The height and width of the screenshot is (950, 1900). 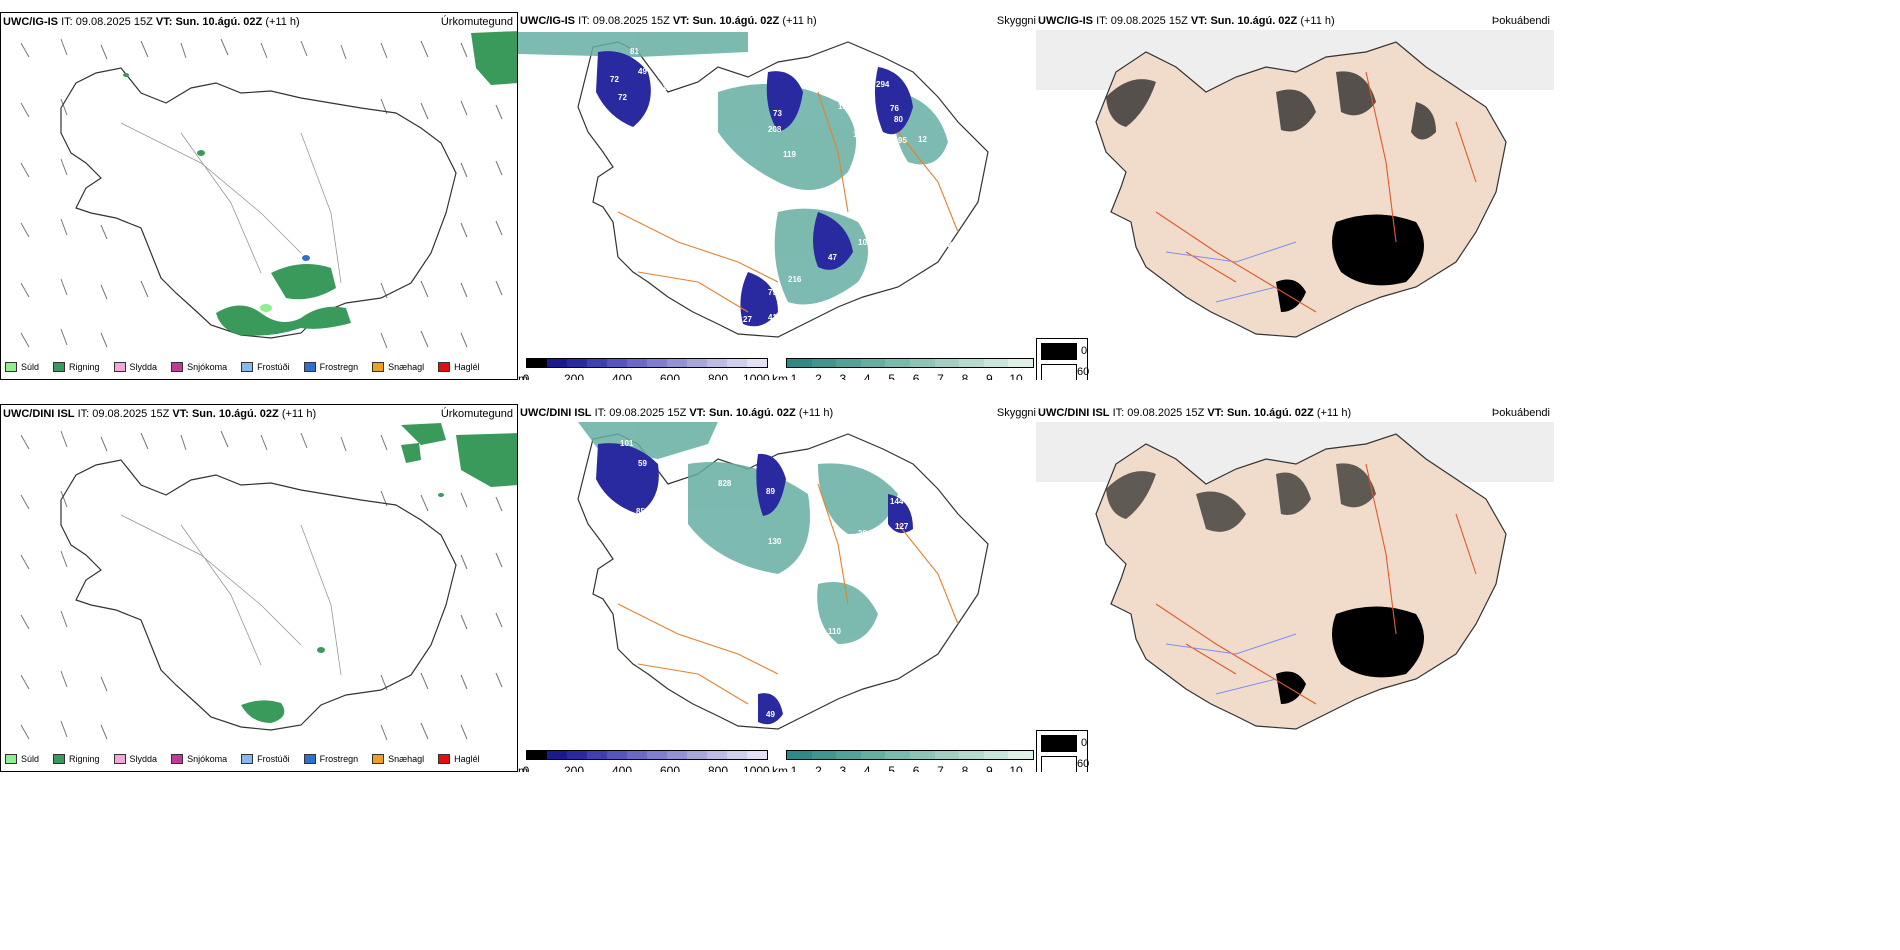 I want to click on cloudbase-label: 27, so click(x=747, y=319).